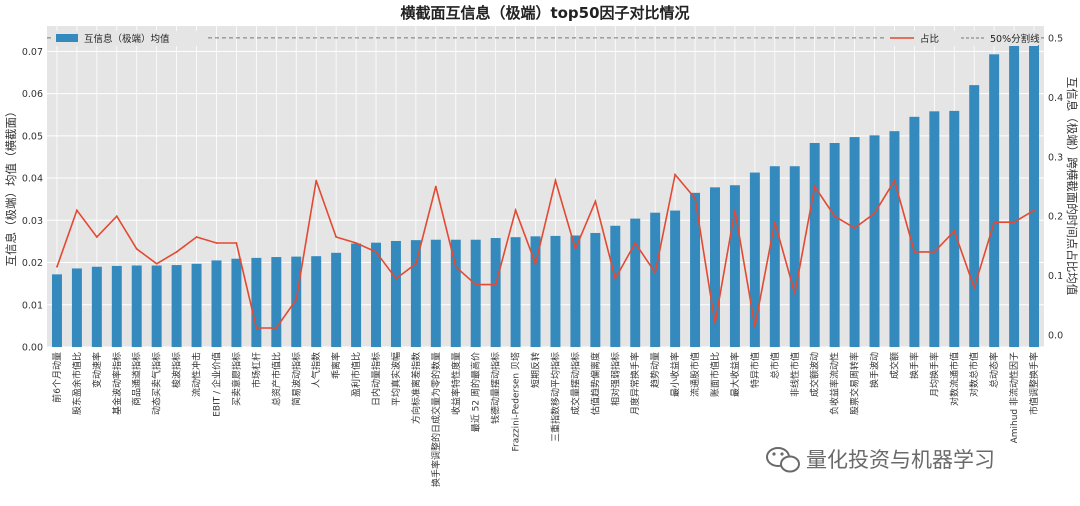 The height and width of the screenshot is (506, 1080). What do you see at coordinates (655, 370) in the screenshot?
I see `x-category-label: 趋势动量` at bounding box center [655, 370].